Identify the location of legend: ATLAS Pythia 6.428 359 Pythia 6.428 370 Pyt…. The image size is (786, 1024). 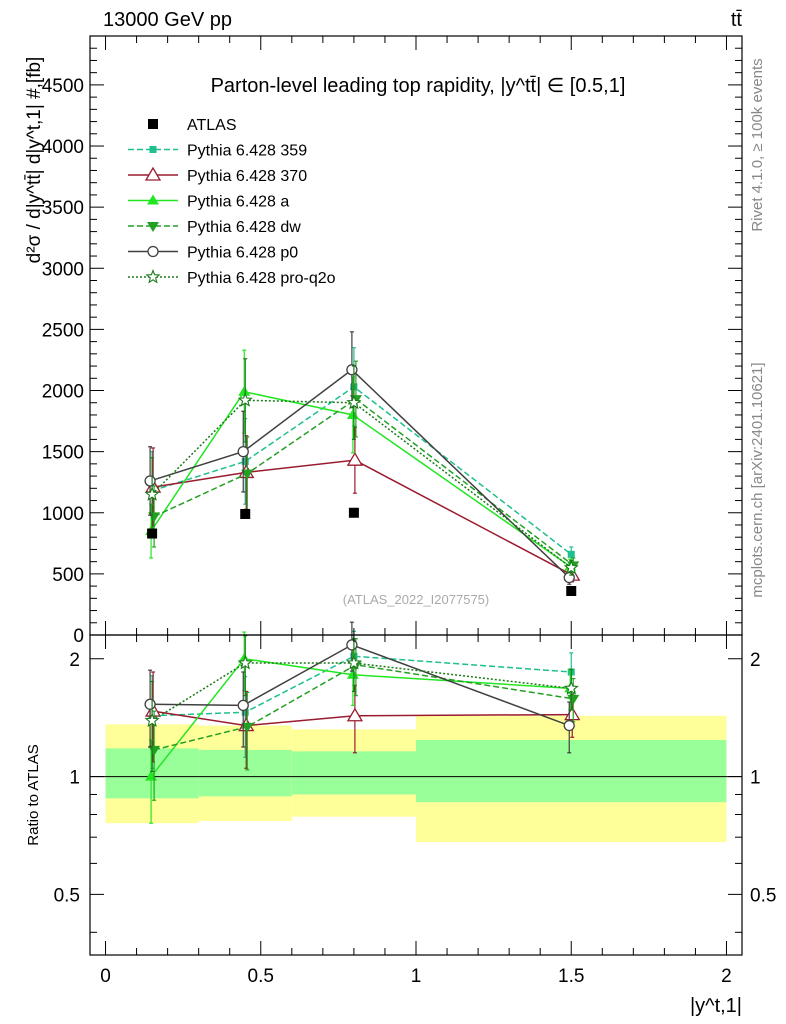
(232, 202).